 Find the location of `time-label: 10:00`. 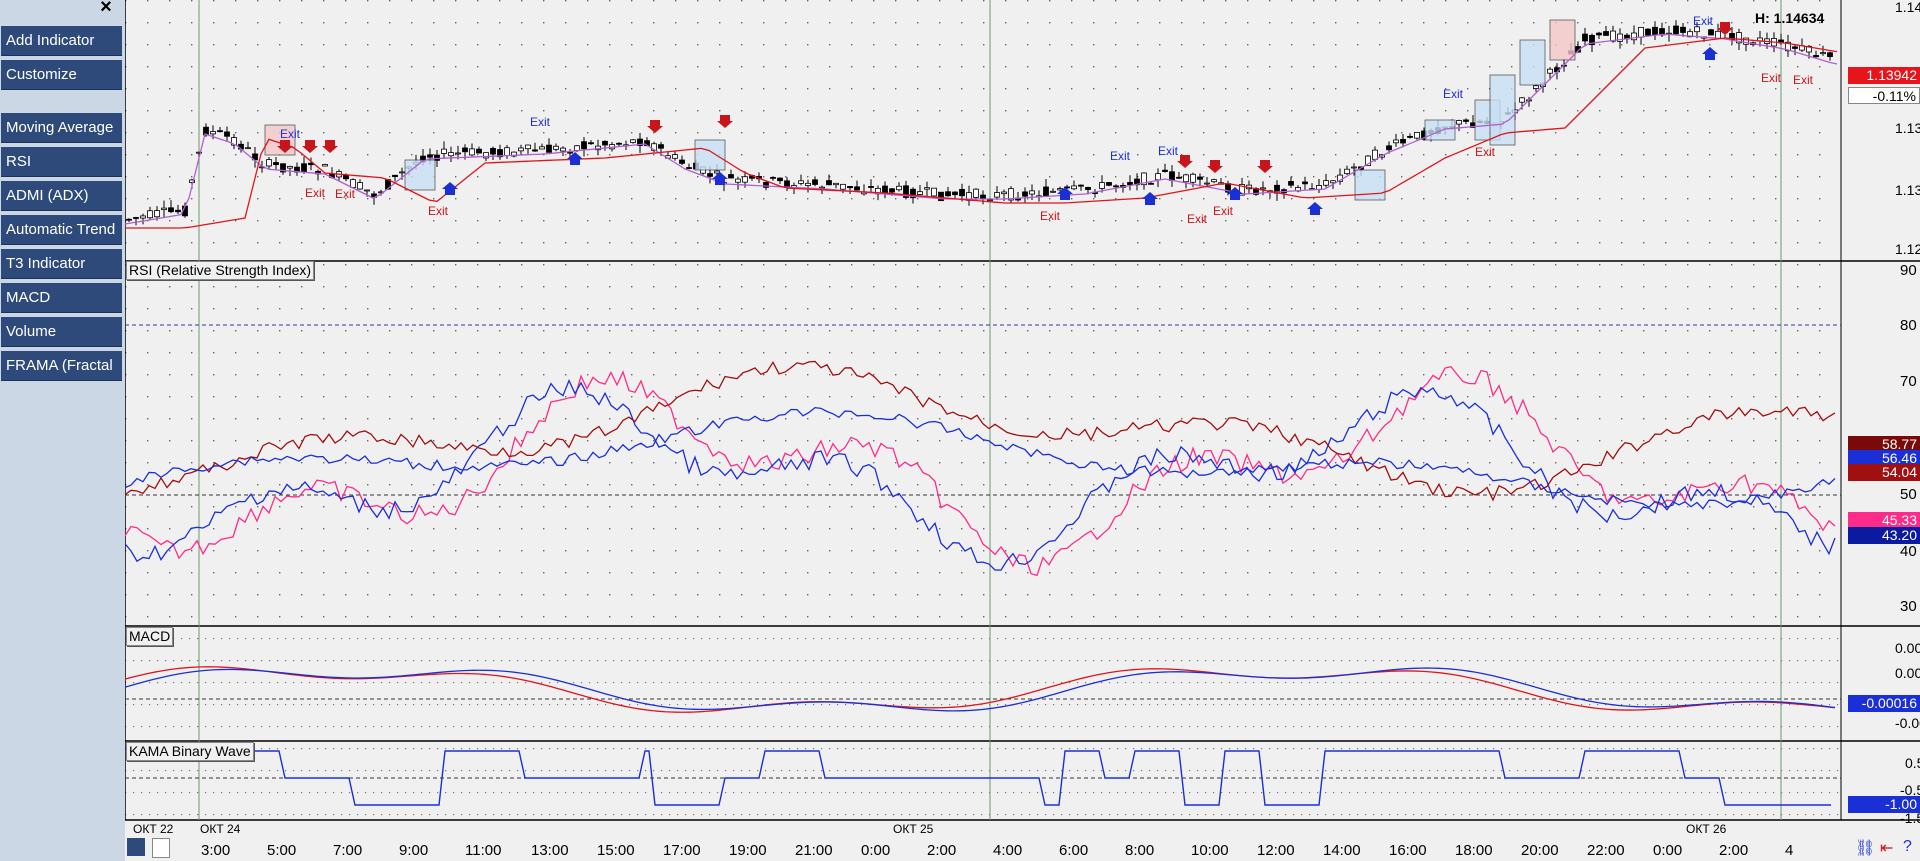

time-label: 10:00 is located at coordinates (1210, 850).